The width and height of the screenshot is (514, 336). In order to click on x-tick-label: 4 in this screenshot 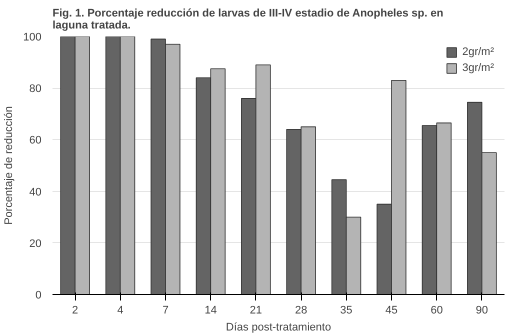, I will do `click(120, 310)`.